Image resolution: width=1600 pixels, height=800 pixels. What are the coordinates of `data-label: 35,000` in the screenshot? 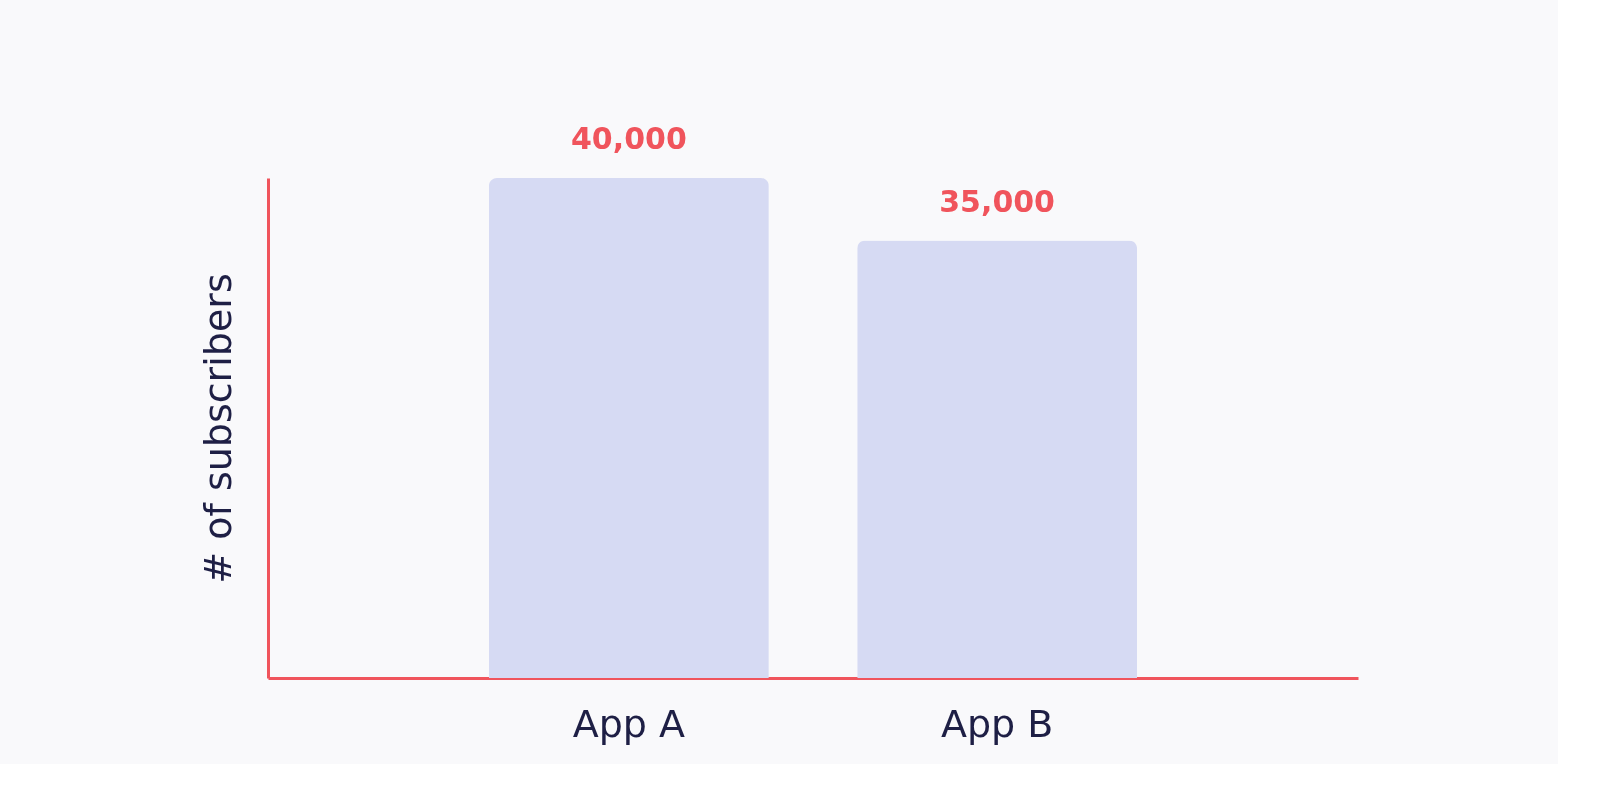 It's located at (997, 201).